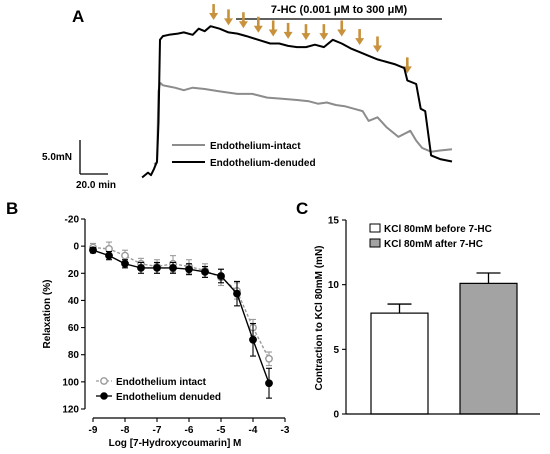 This screenshot has height=454, width=550. I want to click on legend-label-denuded-b: Endothelium denuded, so click(168, 397).